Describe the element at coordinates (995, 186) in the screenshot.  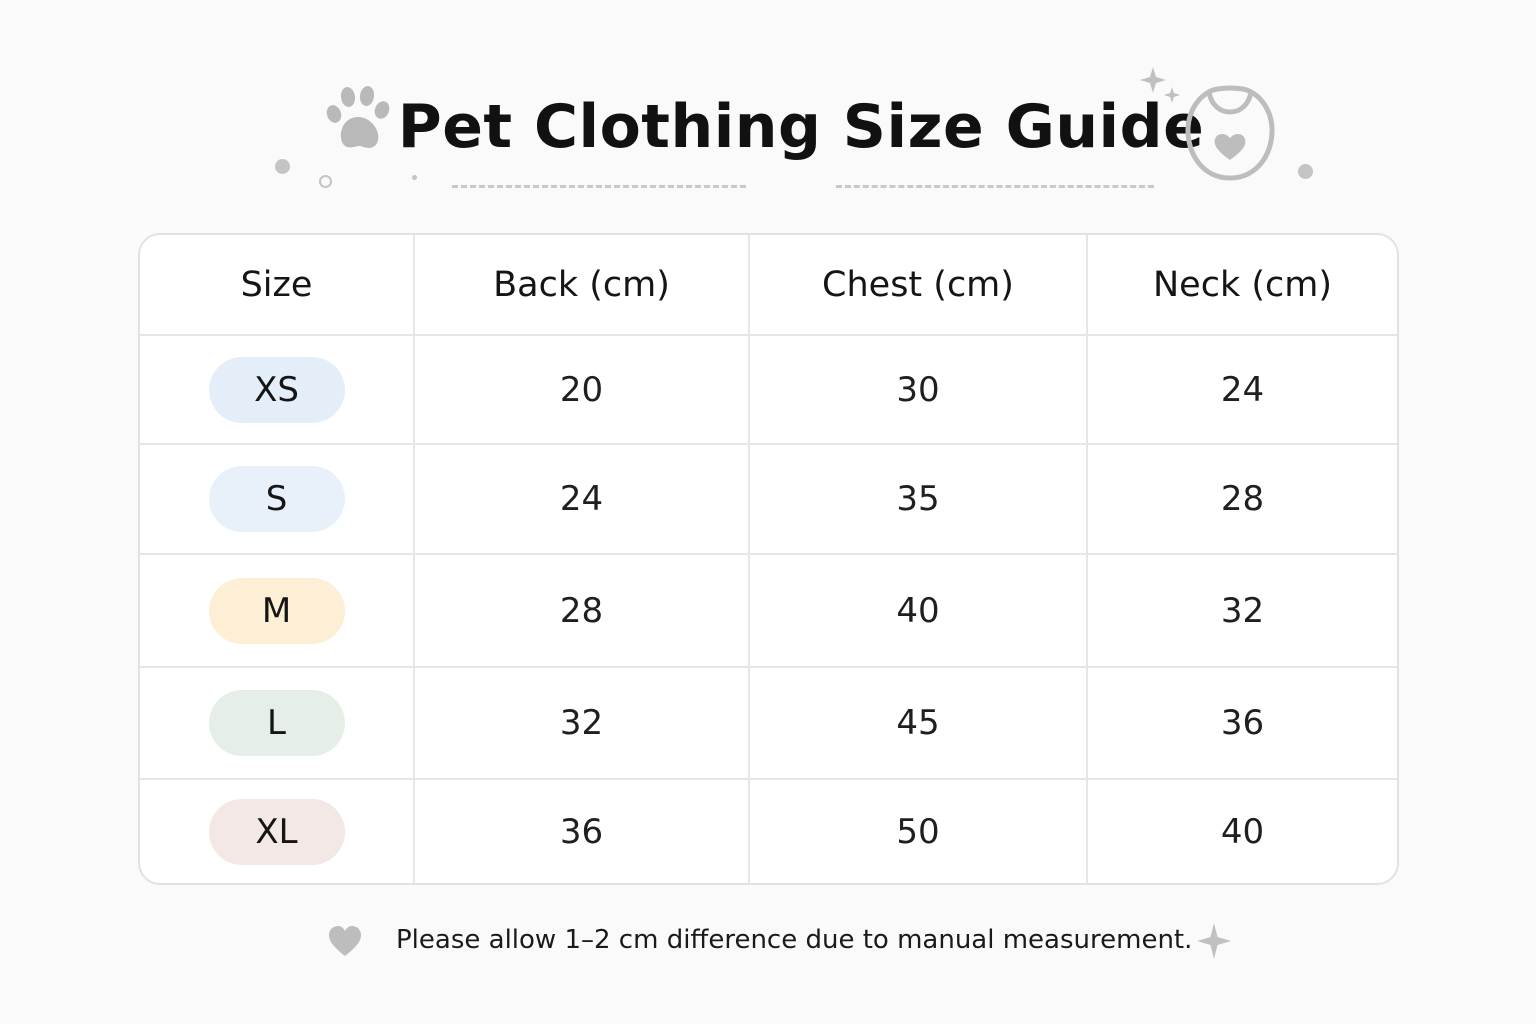
I see `title-underline-right` at that location.